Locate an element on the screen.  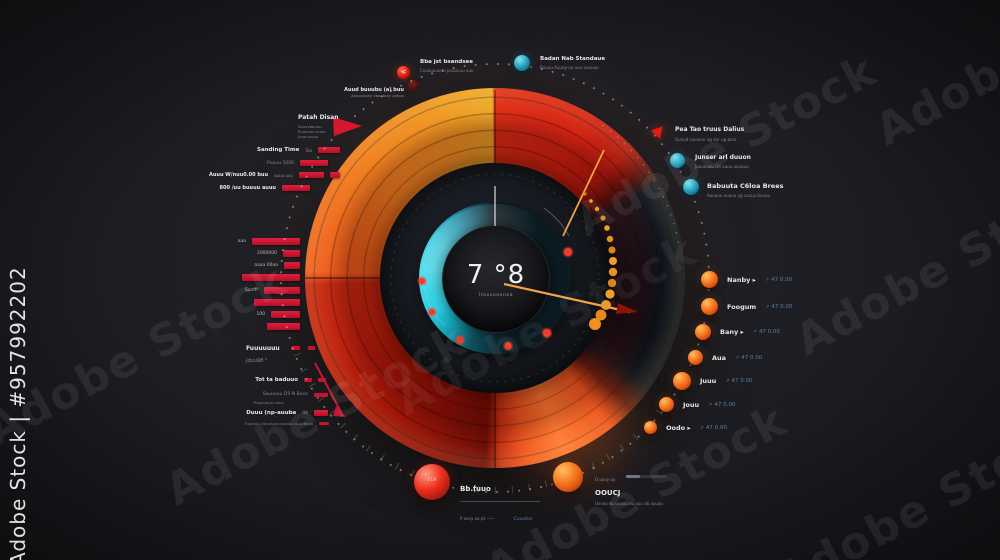
red-sphere-icon: F19 is located at coordinates (432, 482).